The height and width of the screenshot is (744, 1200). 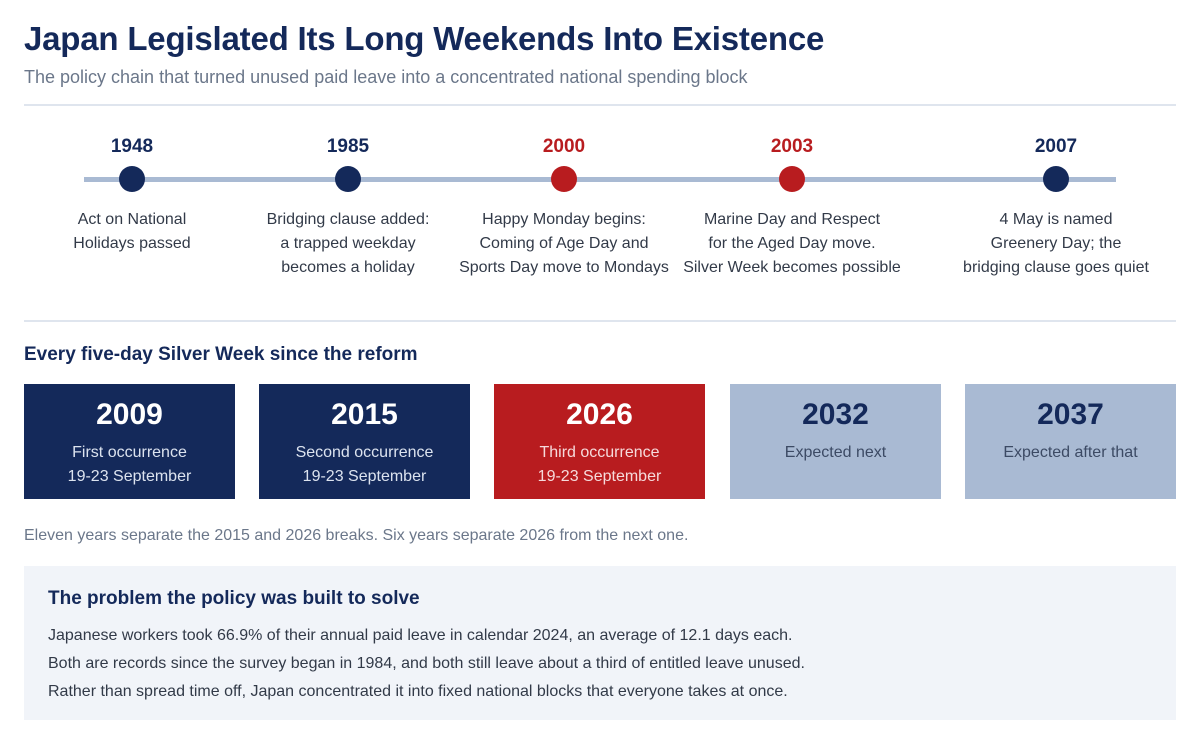 I want to click on timeline-year-2003: 2003, so click(x=792, y=146).